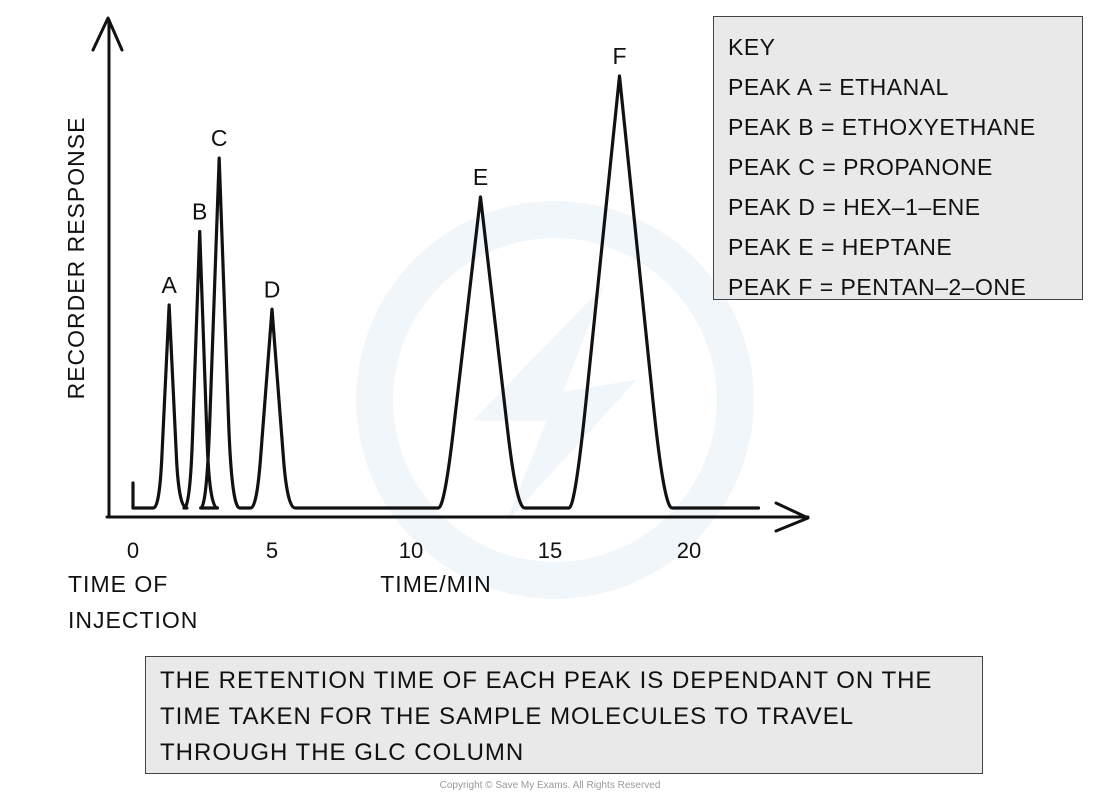  Describe the element at coordinates (436, 584) in the screenshot. I see `x-axis-label: TIME/MIN` at that location.